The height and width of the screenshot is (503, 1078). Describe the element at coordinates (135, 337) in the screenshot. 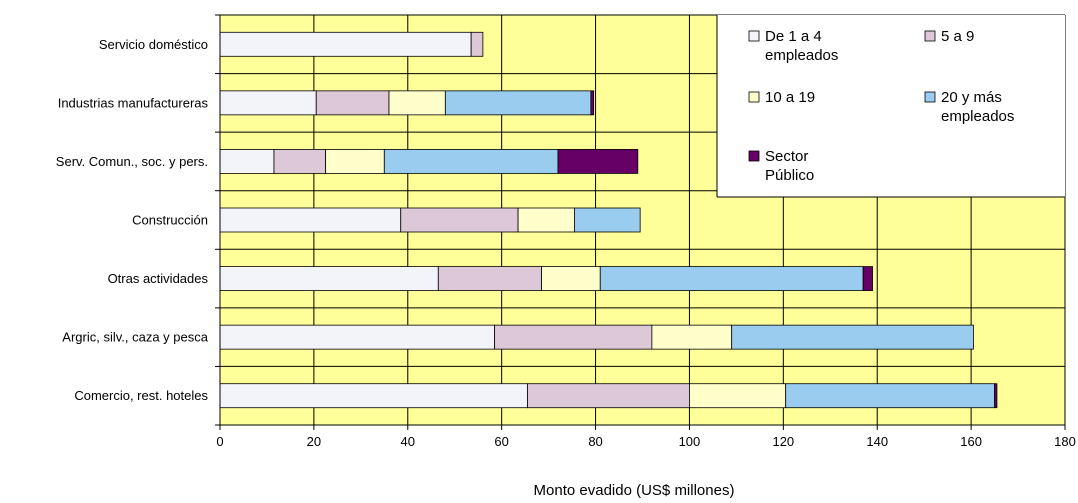

I see `category-label: Argric, silv., caza y pesca` at that location.